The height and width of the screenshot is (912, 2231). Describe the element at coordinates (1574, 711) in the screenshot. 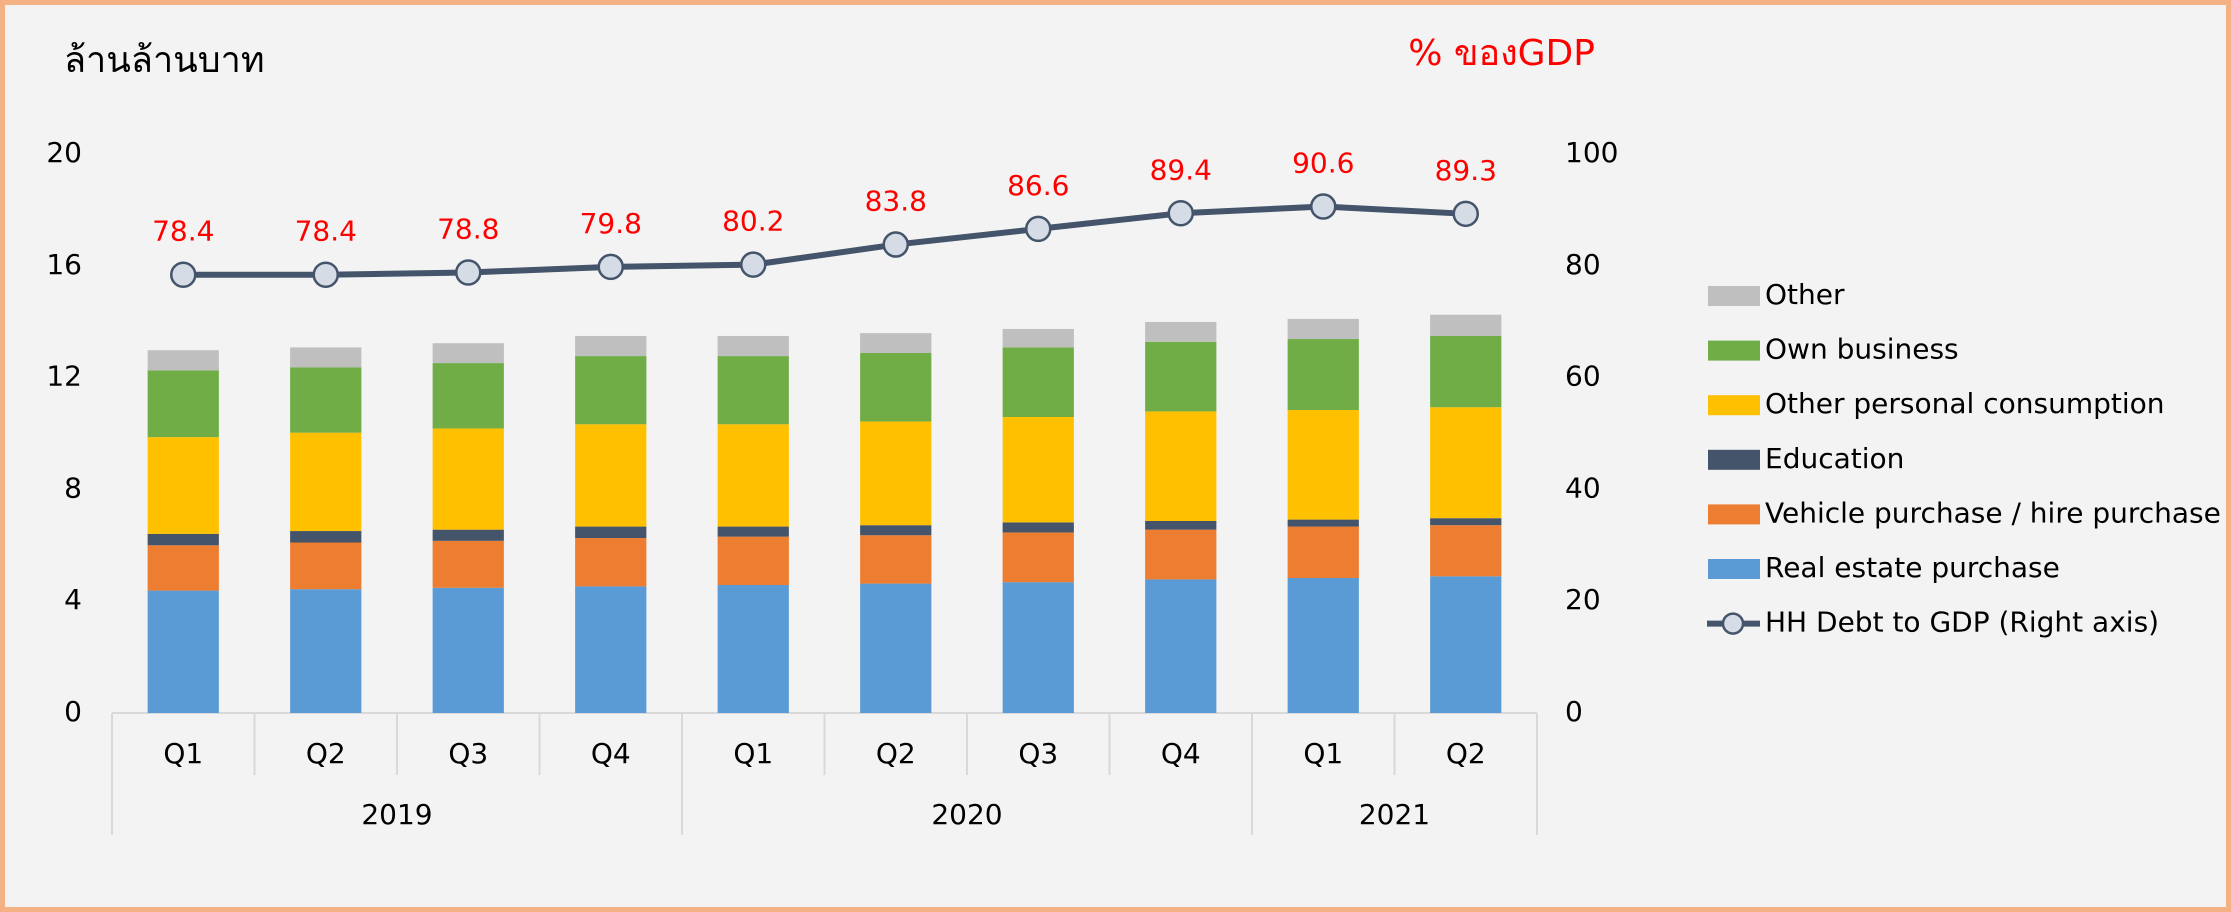

I see `y2-tick-label: 0` at that location.